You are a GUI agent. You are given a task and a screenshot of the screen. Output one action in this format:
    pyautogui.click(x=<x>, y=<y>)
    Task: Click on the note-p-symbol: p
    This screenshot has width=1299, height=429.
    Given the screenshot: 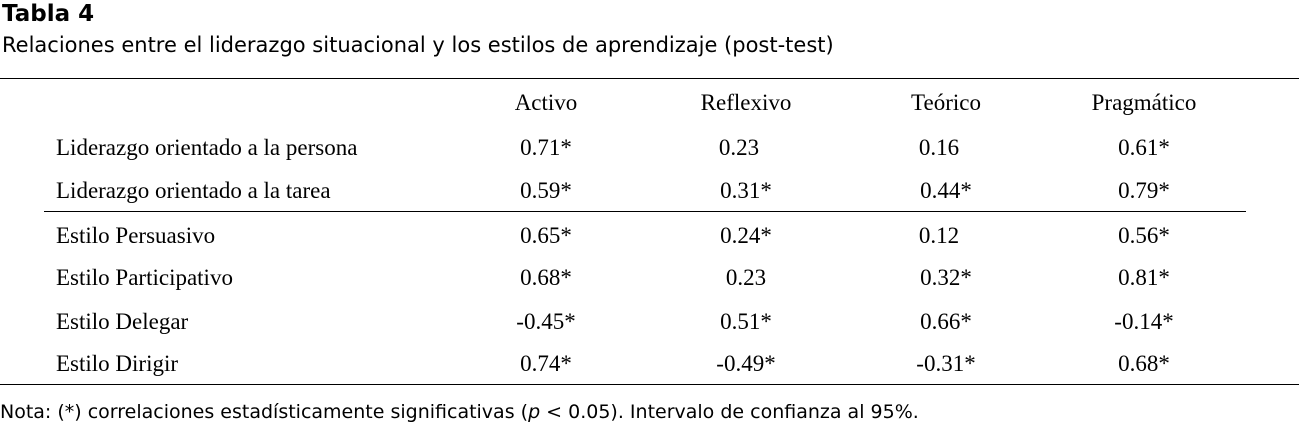 What is the action you would take?
    pyautogui.click(x=534, y=412)
    